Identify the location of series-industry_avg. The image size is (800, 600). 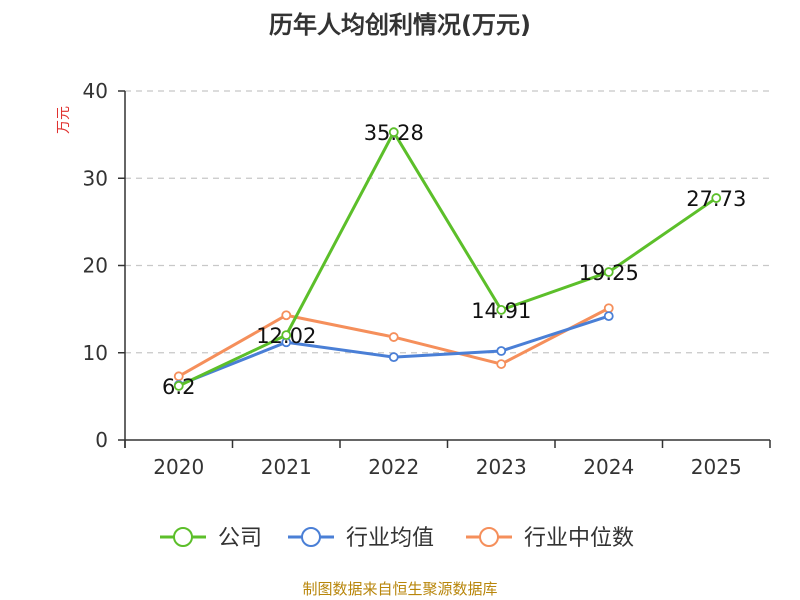
(393, 350).